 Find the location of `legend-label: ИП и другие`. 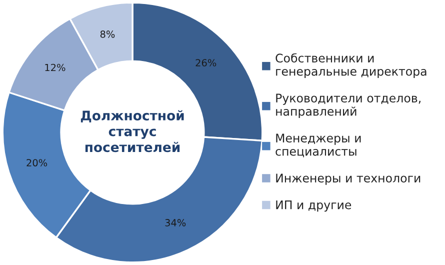

legend-label: ИП и другие is located at coordinates (314, 206).